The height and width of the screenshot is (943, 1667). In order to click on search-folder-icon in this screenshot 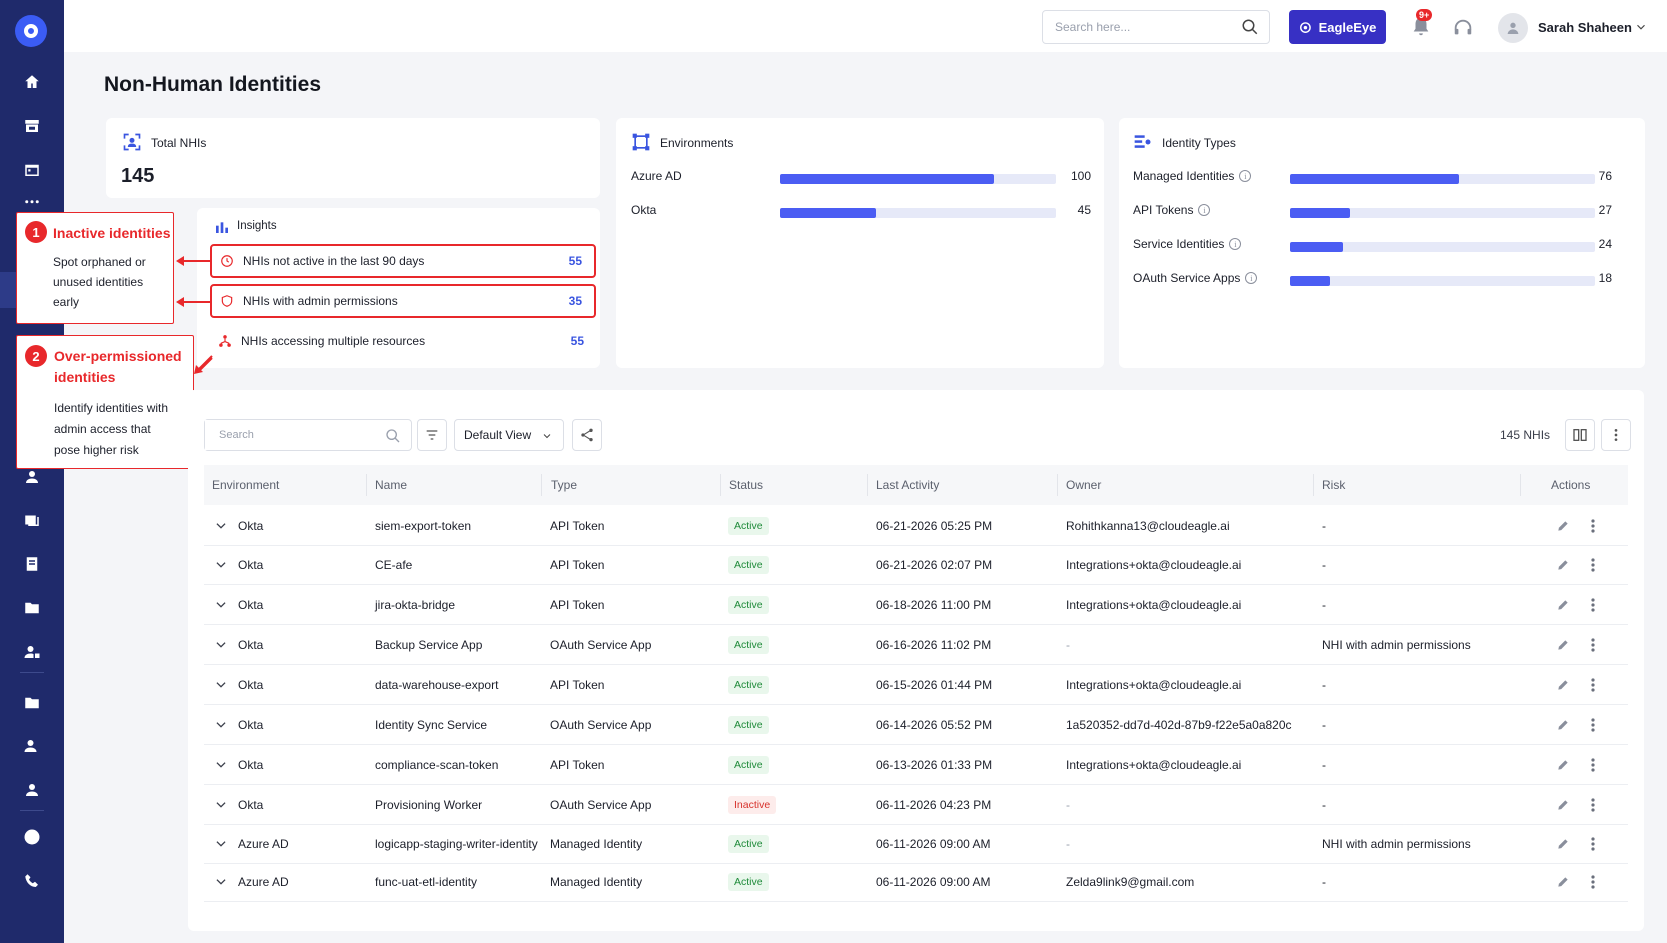, I will do `click(32, 608)`.